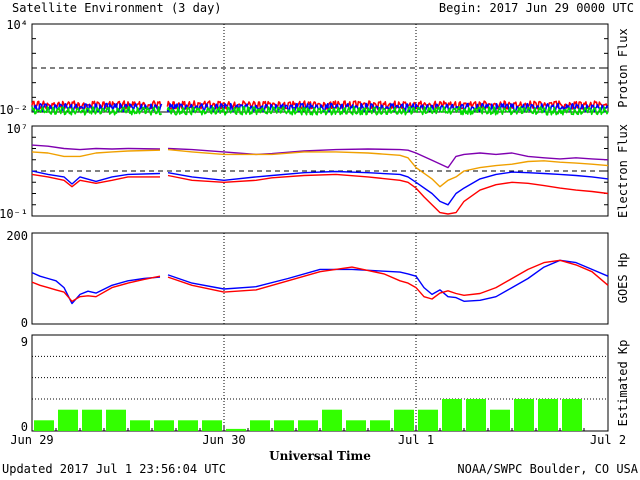  Describe the element at coordinates (24, 342) in the screenshot. I see `kp-ytick-top: 9` at that location.